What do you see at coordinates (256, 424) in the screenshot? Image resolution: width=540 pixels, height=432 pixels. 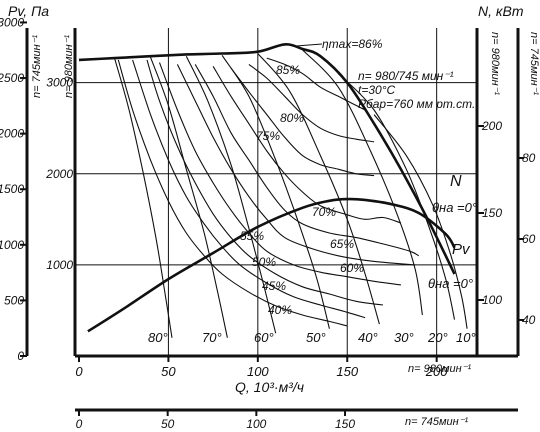 I see `x-tick-label-745: 100` at bounding box center [256, 424].